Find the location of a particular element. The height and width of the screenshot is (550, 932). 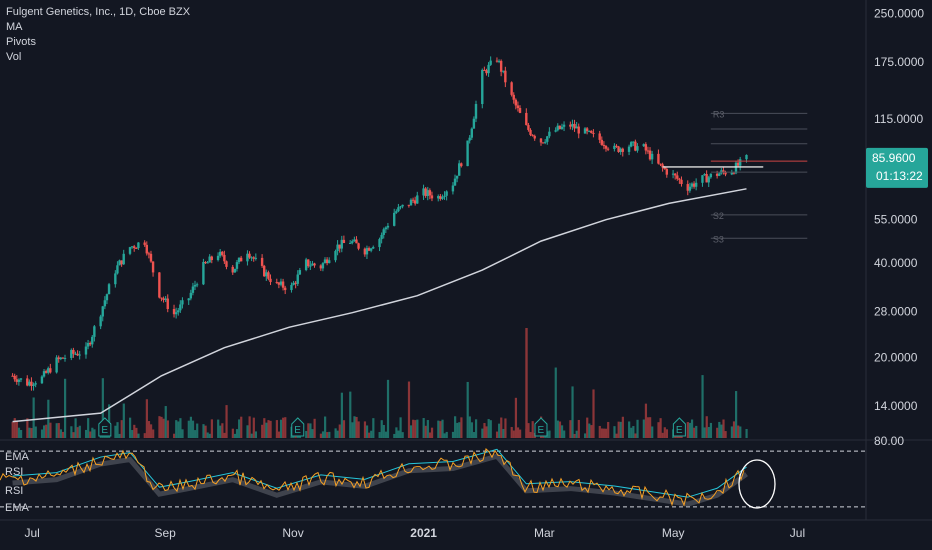

pivot-label-s3: S3 is located at coordinates (718, 239).